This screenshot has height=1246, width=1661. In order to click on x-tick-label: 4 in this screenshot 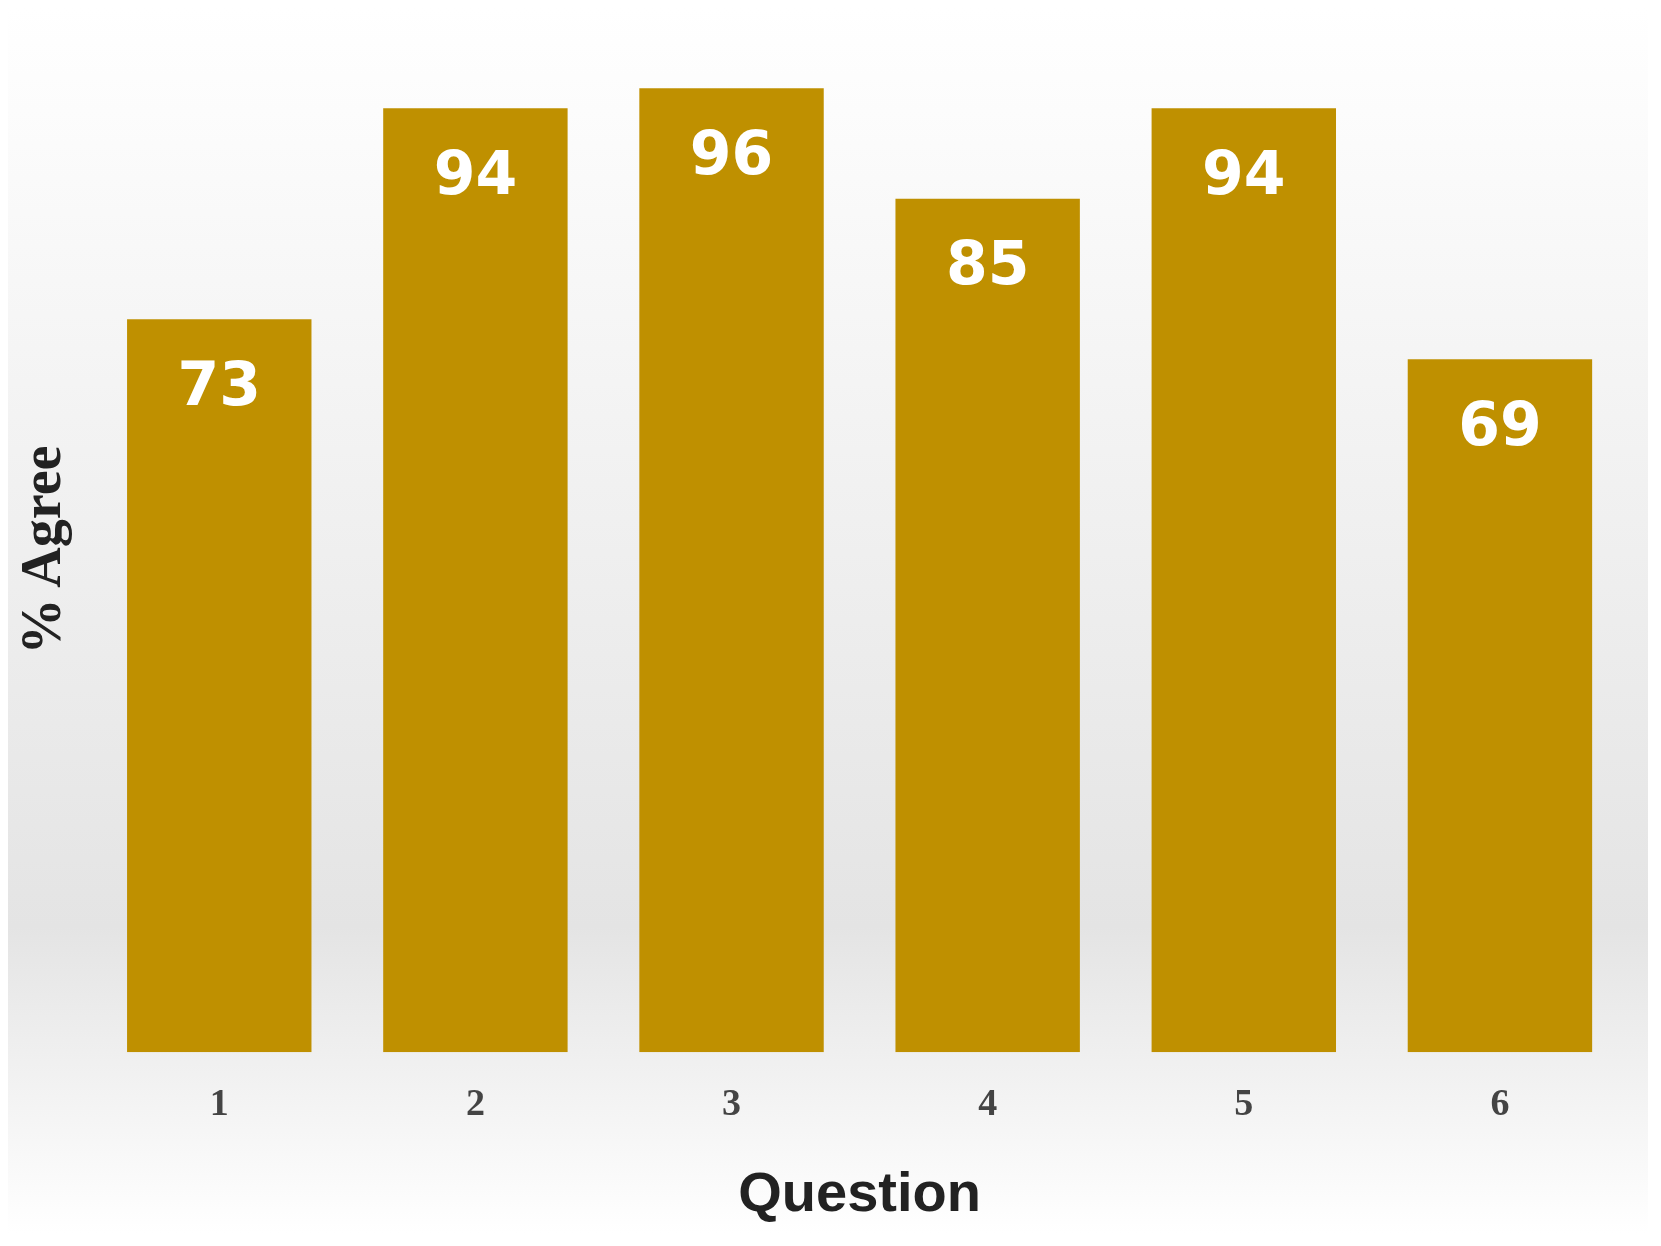, I will do `click(988, 1101)`.